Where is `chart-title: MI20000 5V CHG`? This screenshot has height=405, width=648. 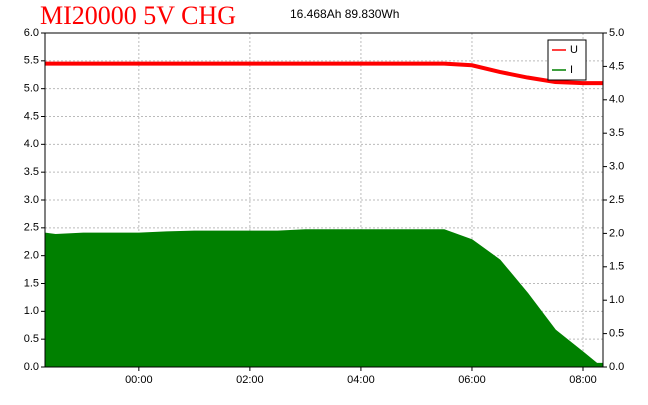
chart-title: MI20000 5V CHG is located at coordinates (138, 15).